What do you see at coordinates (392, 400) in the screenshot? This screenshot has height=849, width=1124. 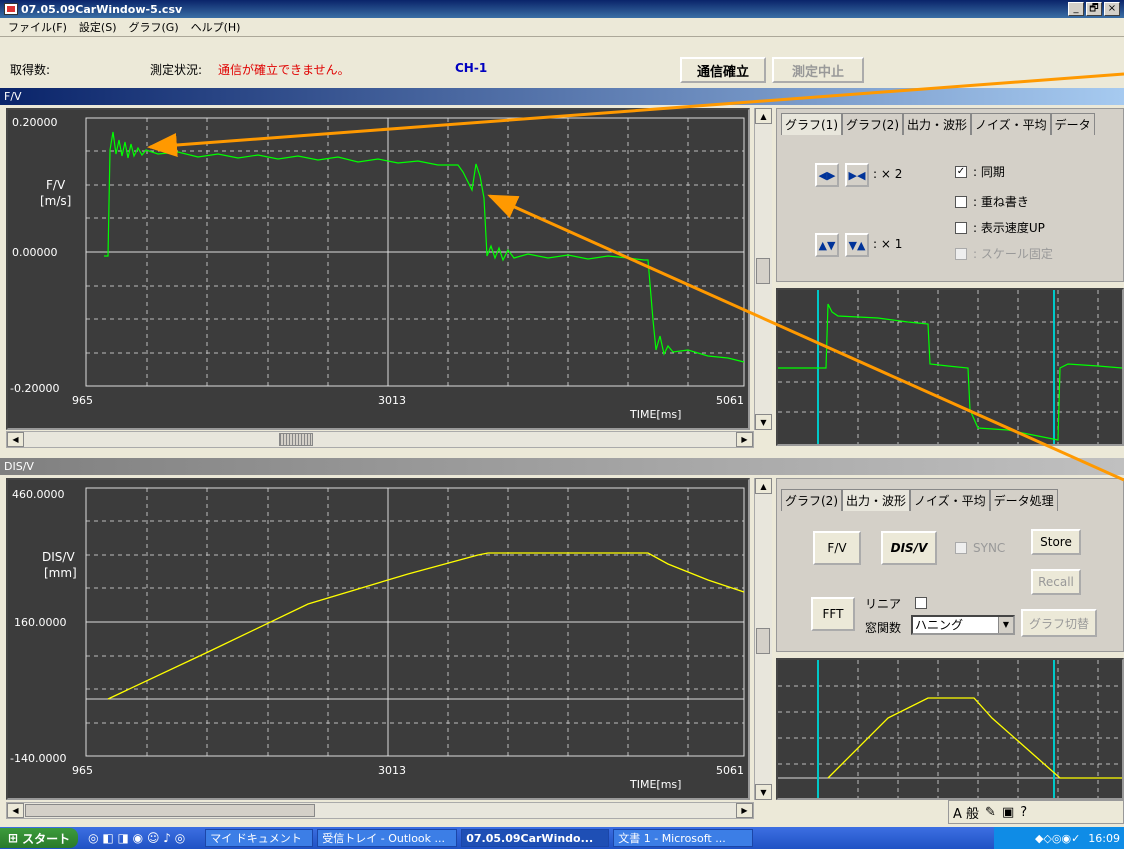 I see `fv-xtick: 3013` at bounding box center [392, 400].